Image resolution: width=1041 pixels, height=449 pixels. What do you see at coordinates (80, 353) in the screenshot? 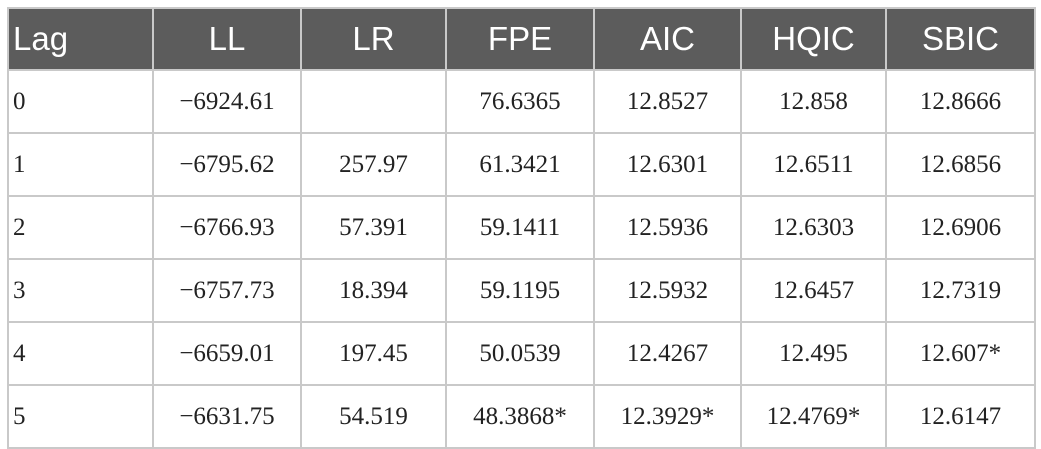
I see `table-cell: 4` at bounding box center [80, 353].